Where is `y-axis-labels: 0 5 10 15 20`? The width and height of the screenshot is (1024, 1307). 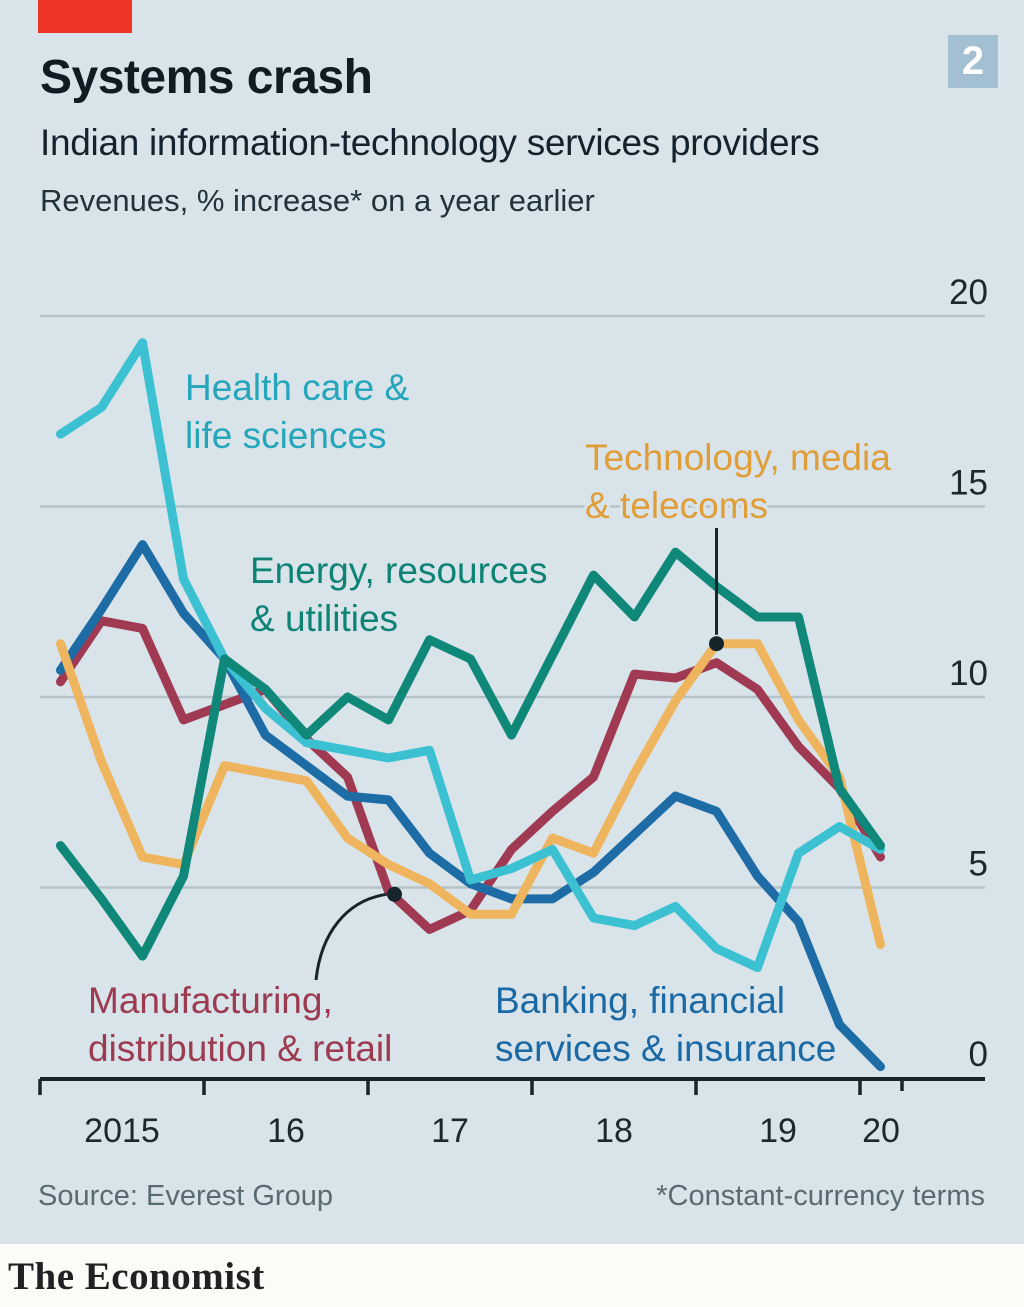 y-axis-labels: 0 5 10 15 20 is located at coordinates (968, 673).